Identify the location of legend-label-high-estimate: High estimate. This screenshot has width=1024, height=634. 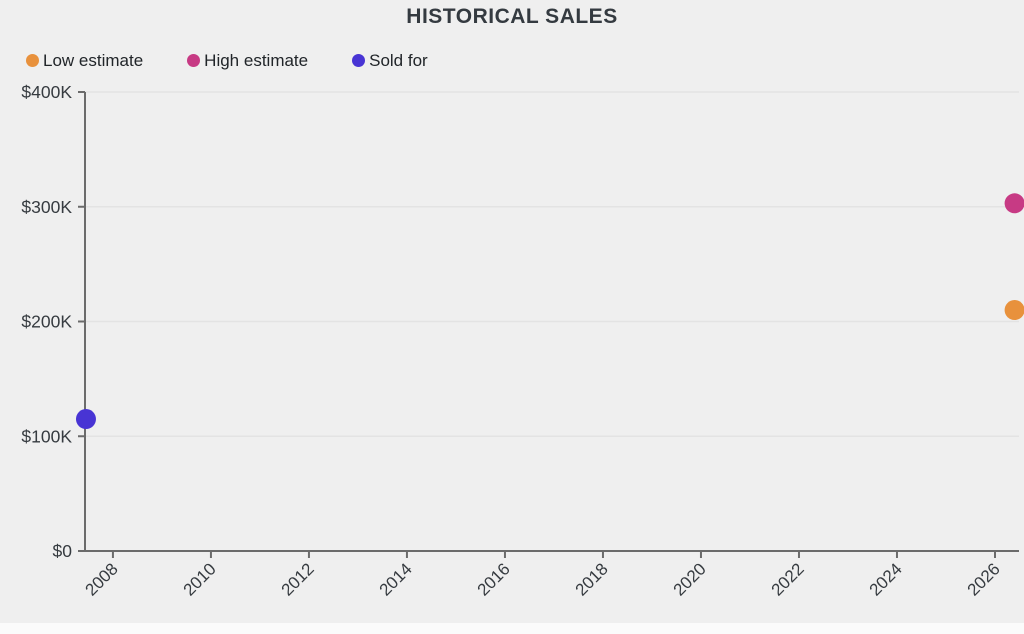
(256, 60).